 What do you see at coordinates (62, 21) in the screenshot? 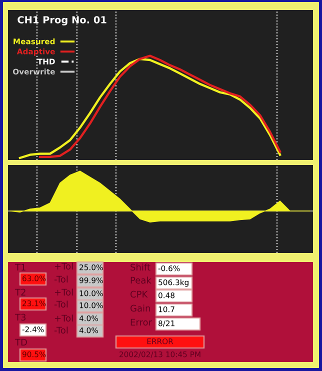
I see `chart-title: CH1 Prog No. 01` at bounding box center [62, 21].